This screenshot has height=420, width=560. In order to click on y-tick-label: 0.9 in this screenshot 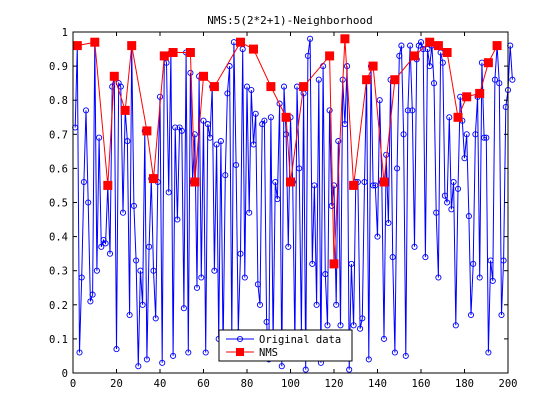, I will do `click(58, 67)`.